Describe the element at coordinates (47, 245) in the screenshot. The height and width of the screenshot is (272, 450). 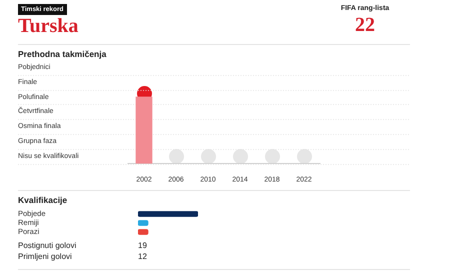
I see `text: Postignuti golovi` at that location.